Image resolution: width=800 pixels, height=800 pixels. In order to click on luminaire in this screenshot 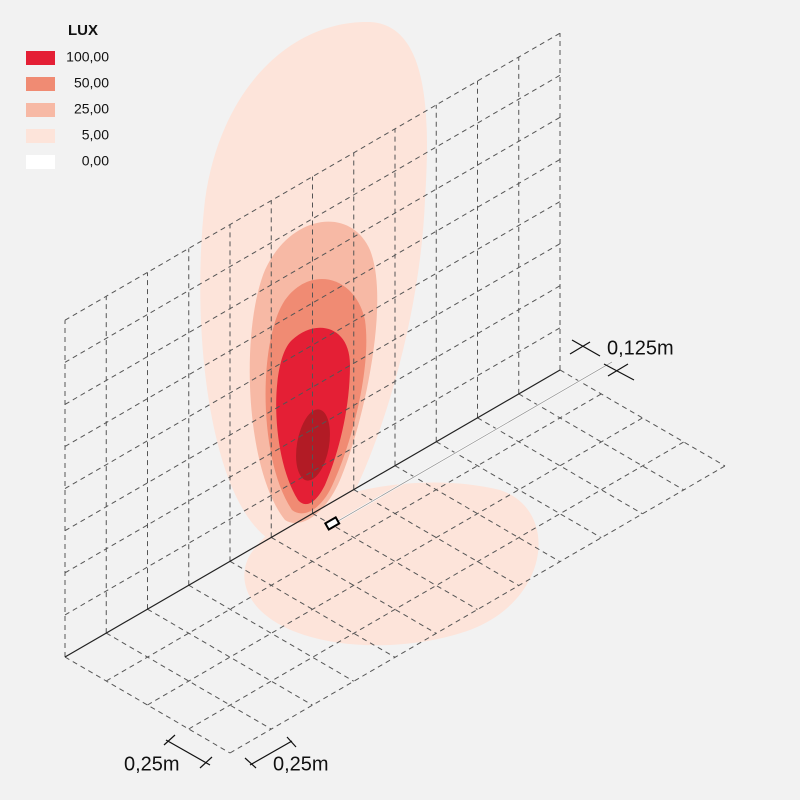, I will do `click(332, 523)`.